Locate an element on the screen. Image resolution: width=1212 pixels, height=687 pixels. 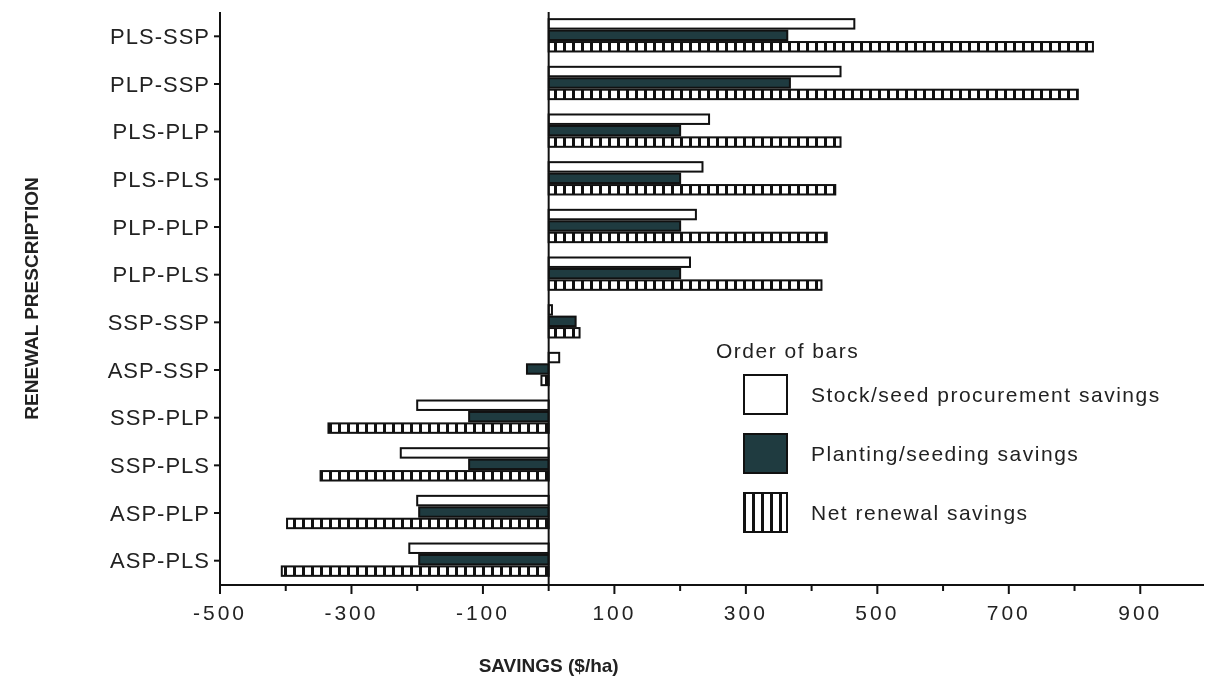
y-tick-label: SSP-PLP is located at coordinates (160, 418).